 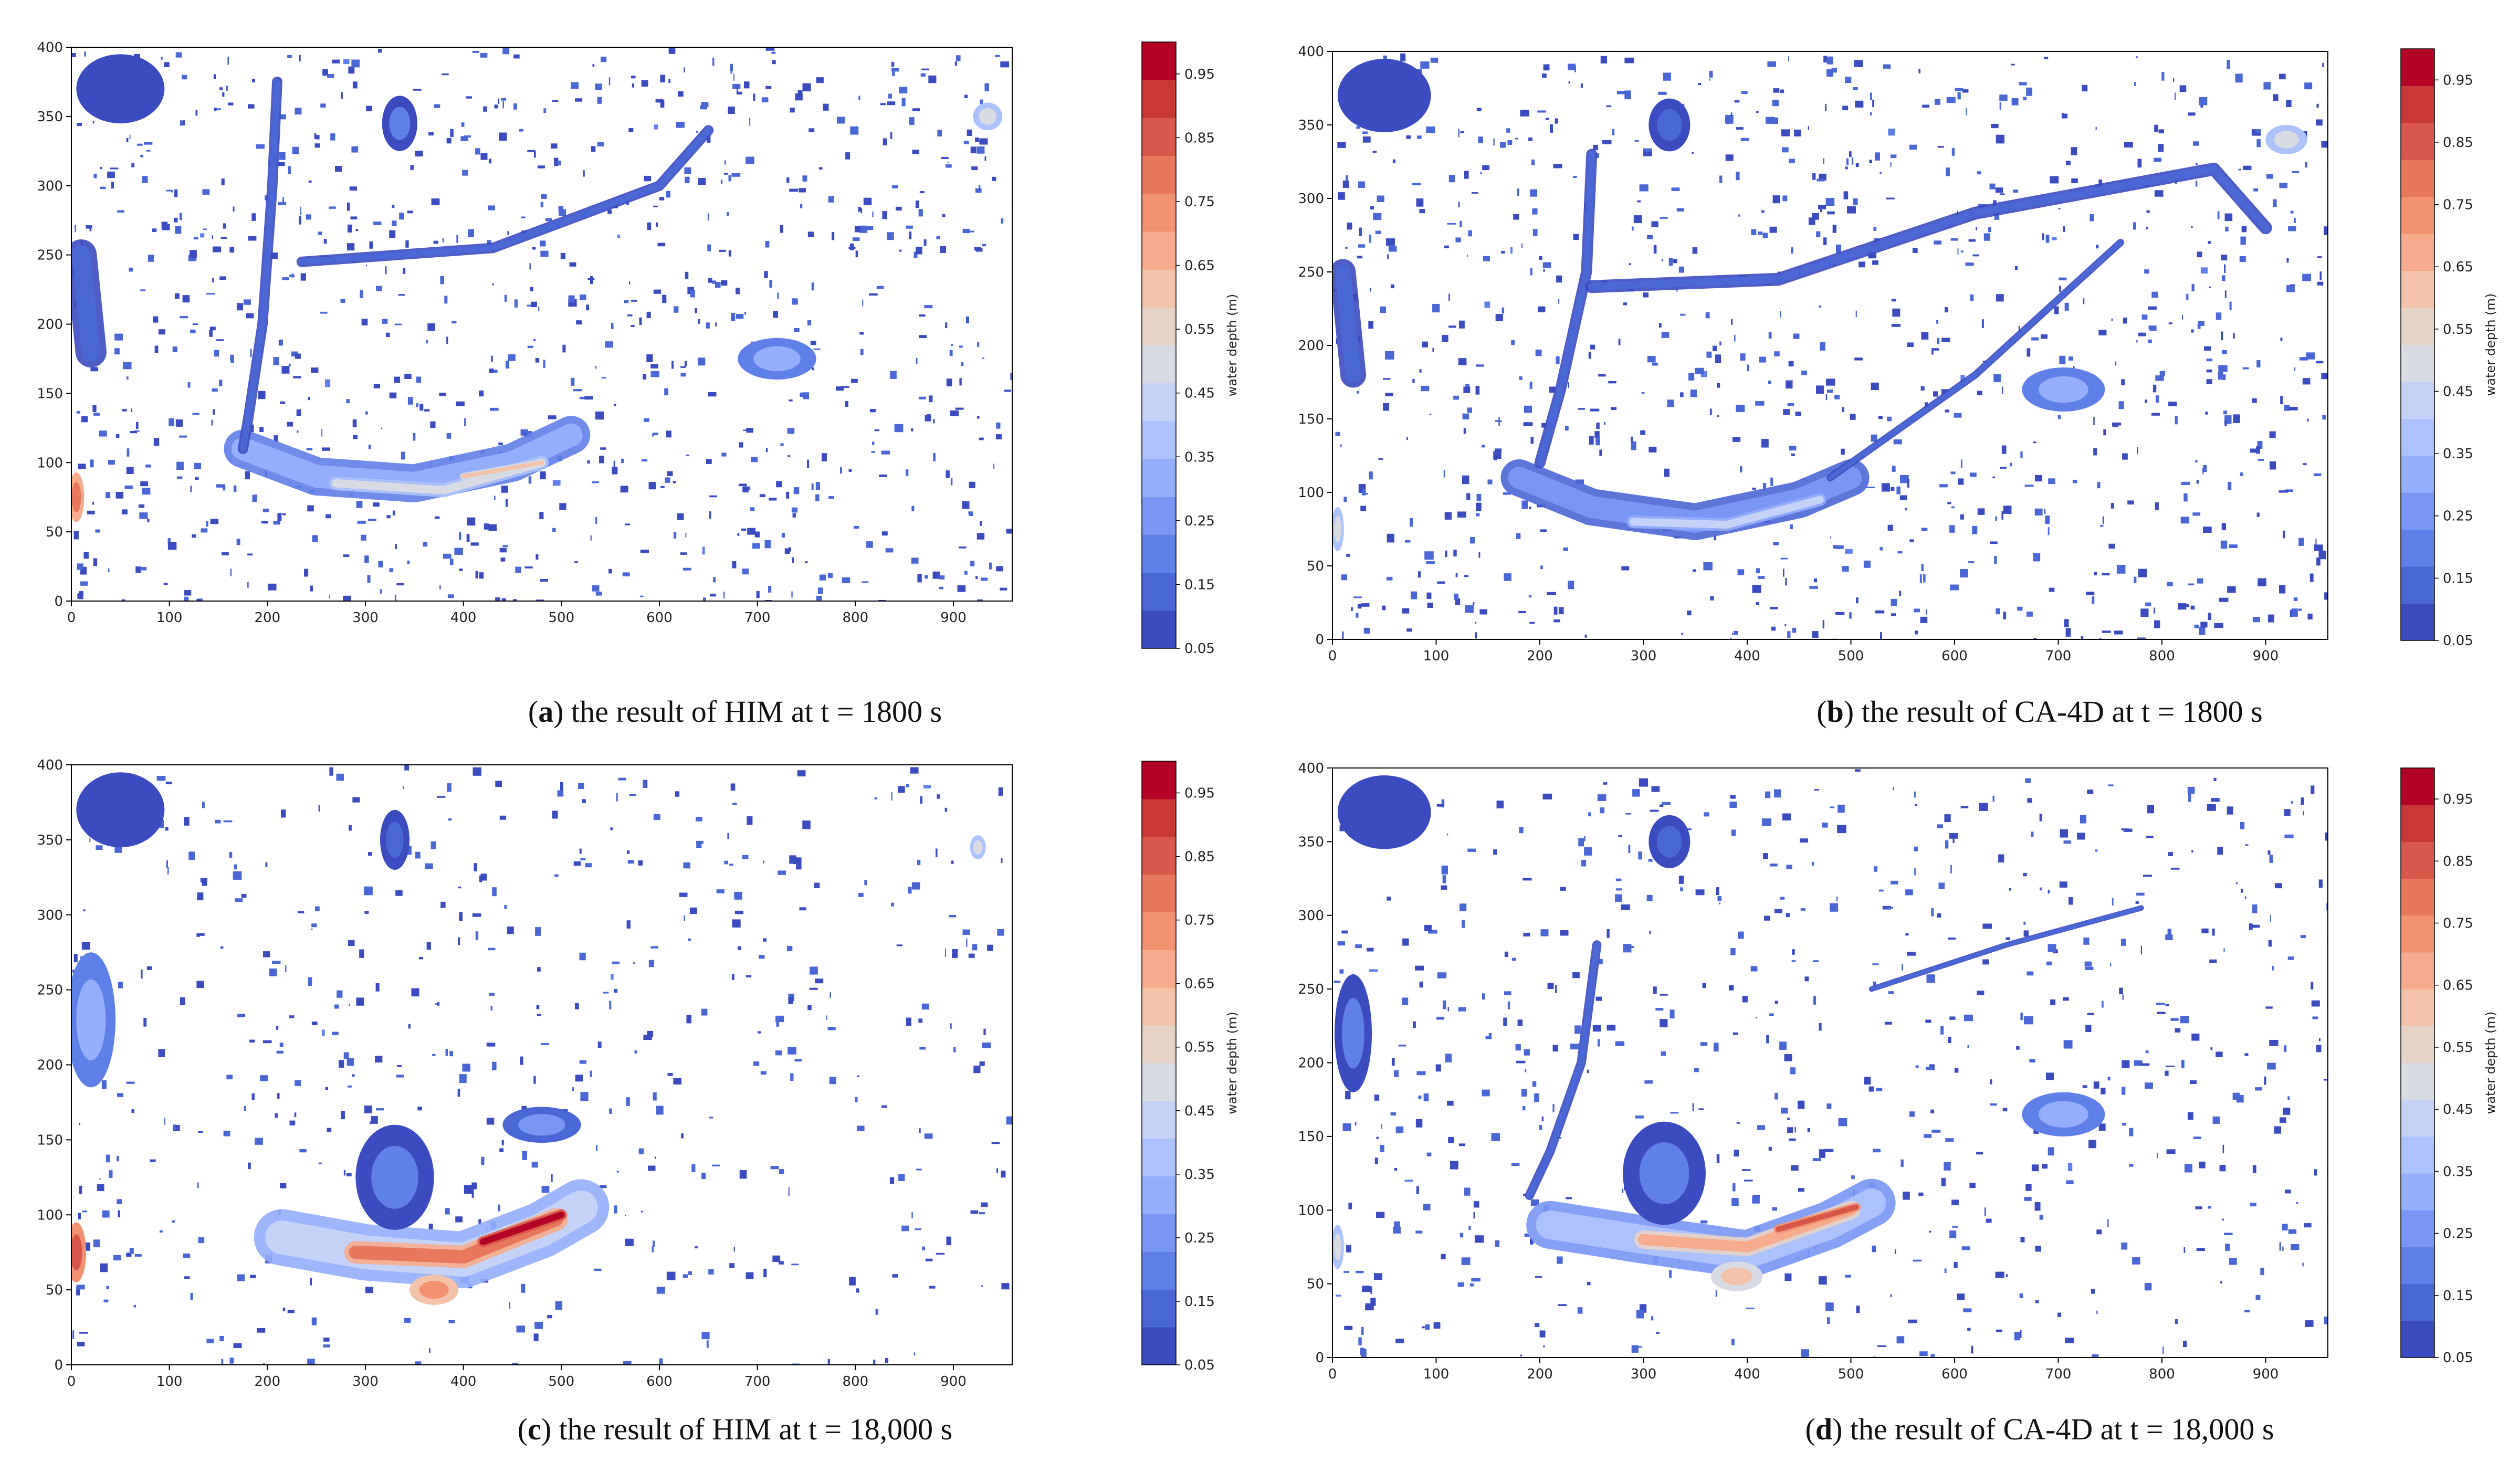 What do you see at coordinates (1199, 1302) in the screenshot?
I see `colorbar-tick-label: 0.15` at bounding box center [1199, 1302].